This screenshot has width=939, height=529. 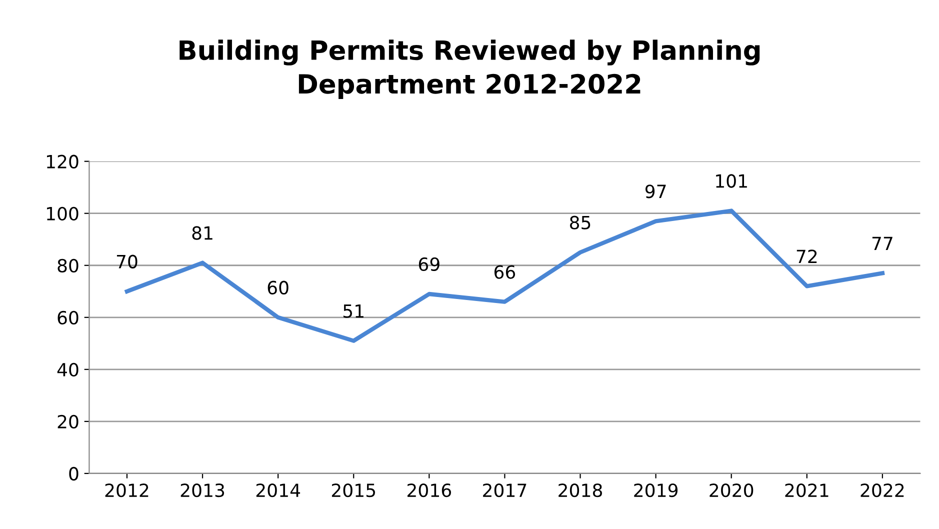 What do you see at coordinates (580, 490) in the screenshot?
I see `x-tick-label: 2018` at bounding box center [580, 490].